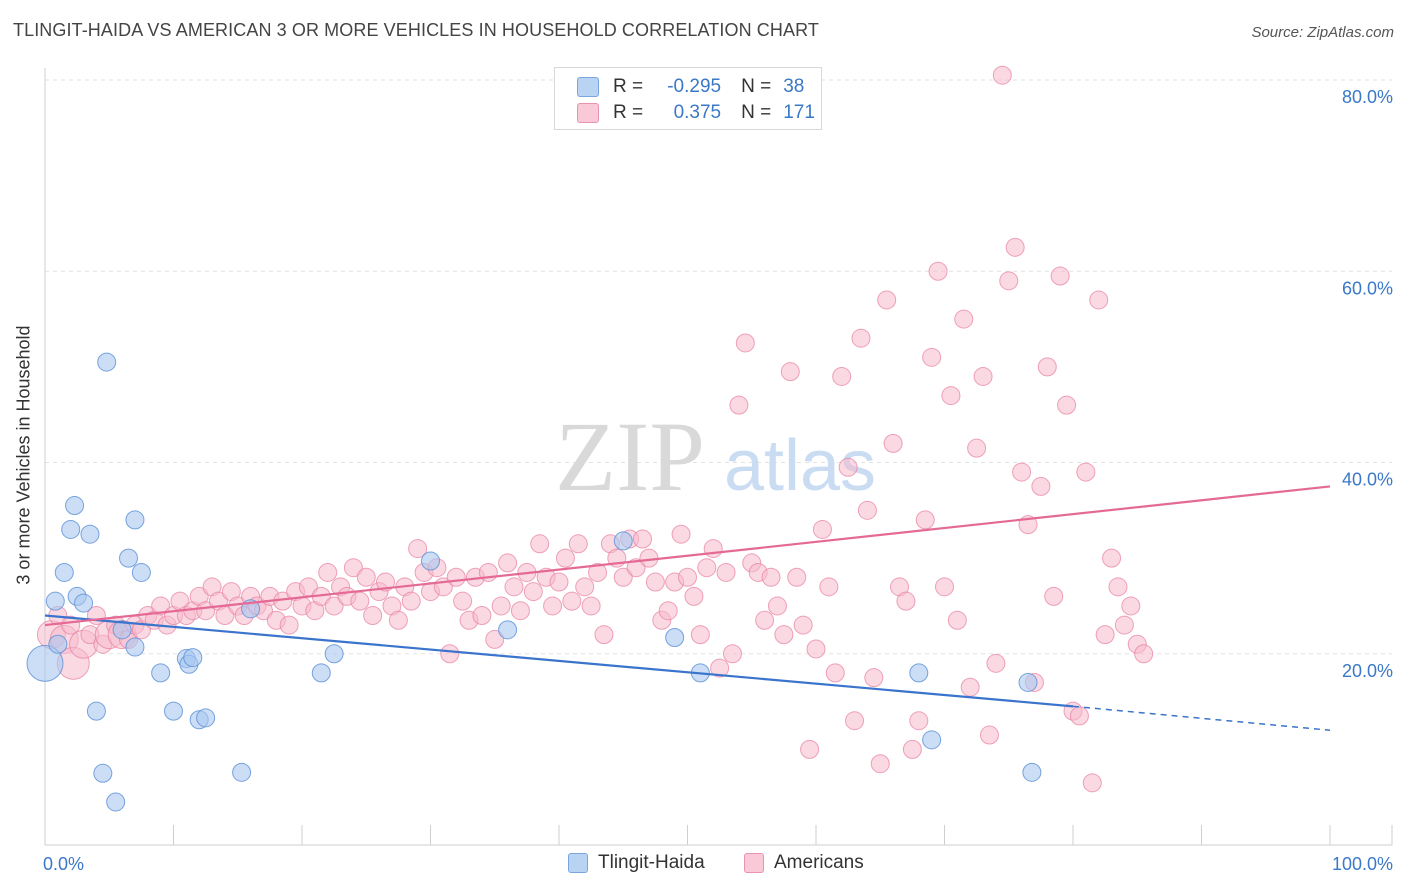  I want to click on y-tick-label: 60.0%, so click(1367, 288).